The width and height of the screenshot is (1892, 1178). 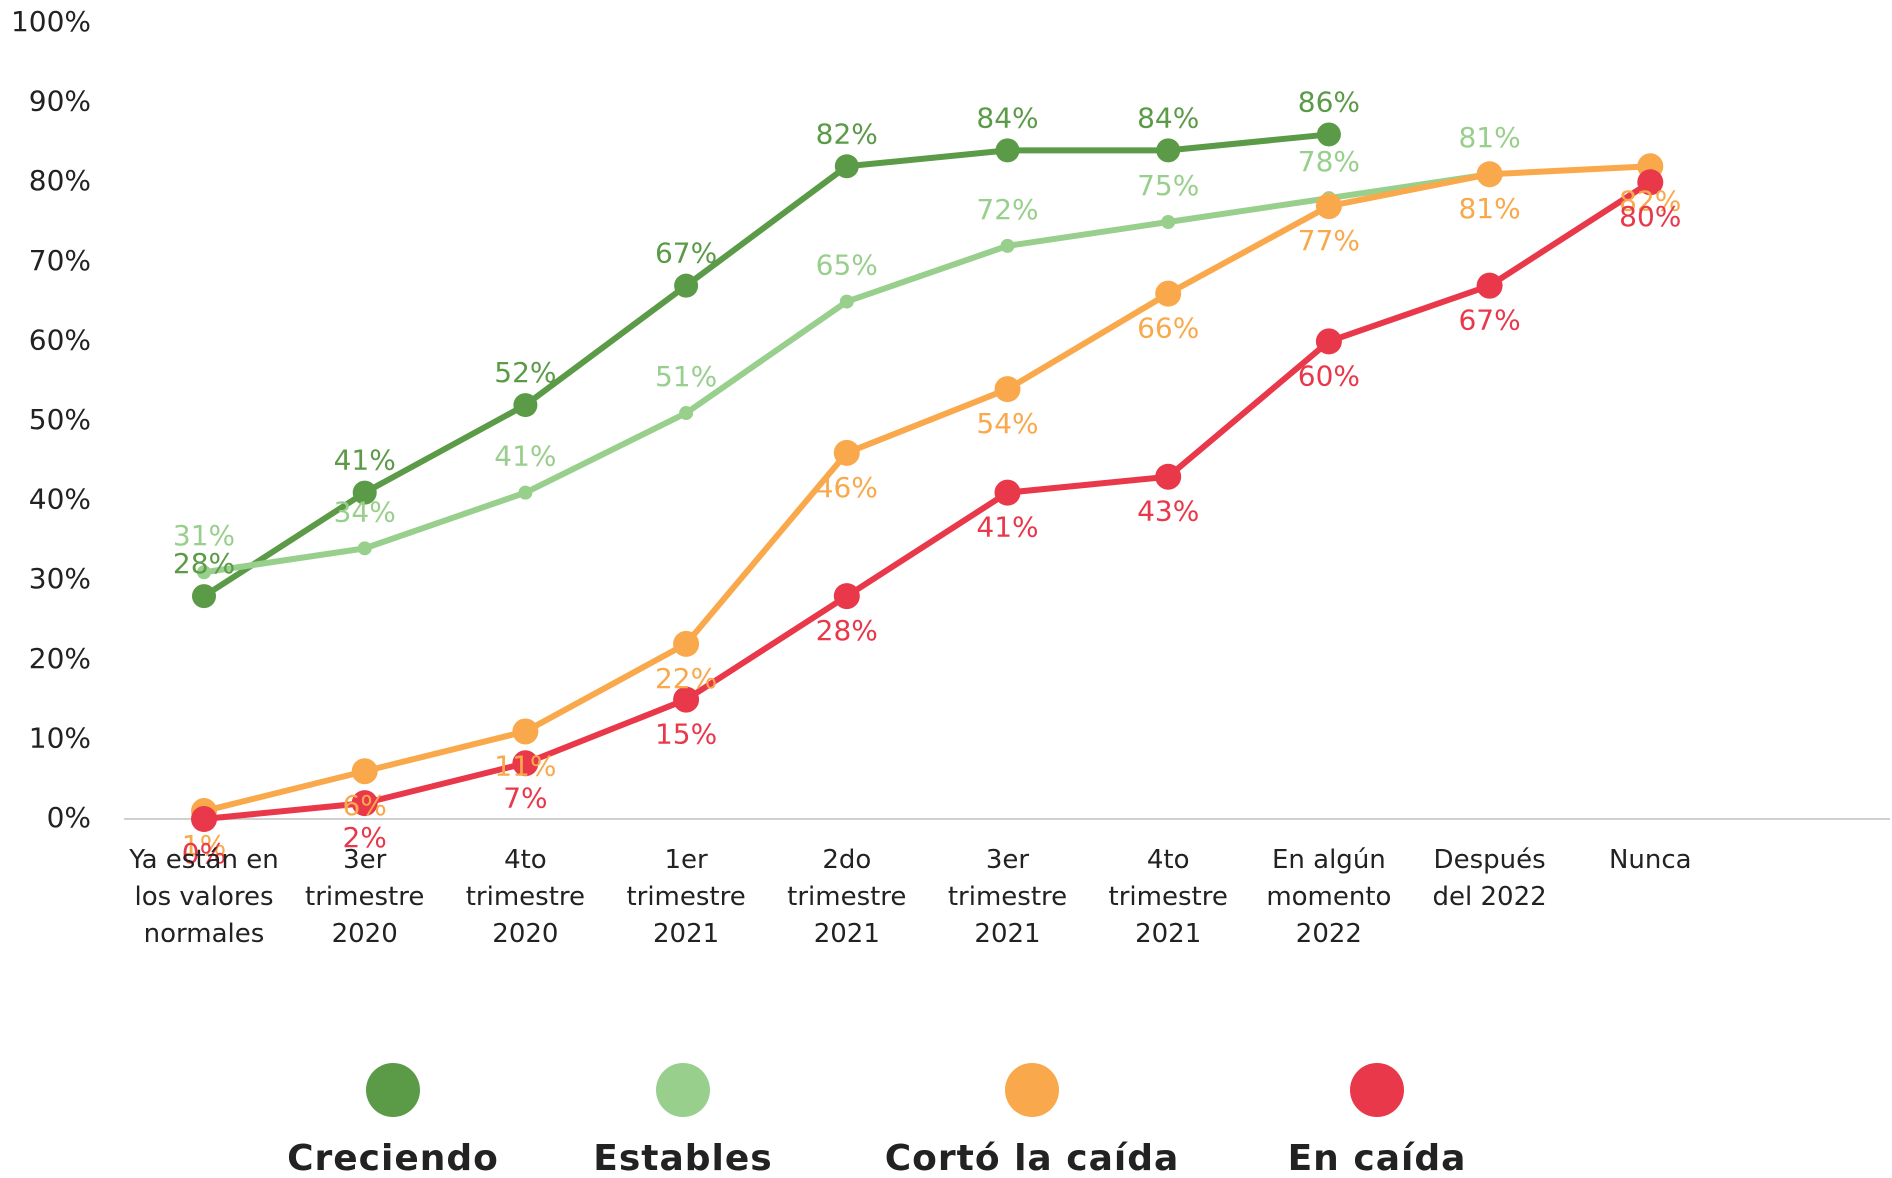 What do you see at coordinates (60, 101) in the screenshot?
I see `y-tick-label: 90%` at bounding box center [60, 101].